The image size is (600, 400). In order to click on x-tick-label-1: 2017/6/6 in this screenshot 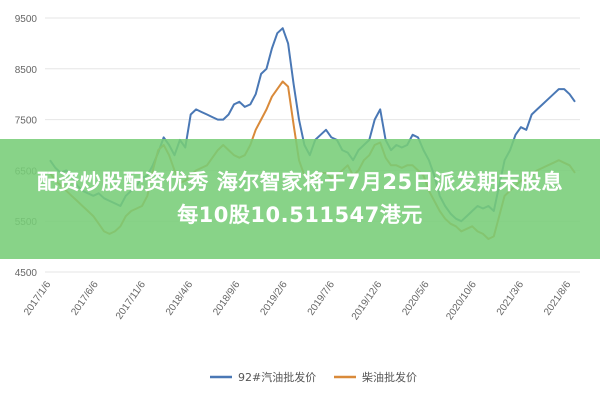, I will do `click(85, 298)`.